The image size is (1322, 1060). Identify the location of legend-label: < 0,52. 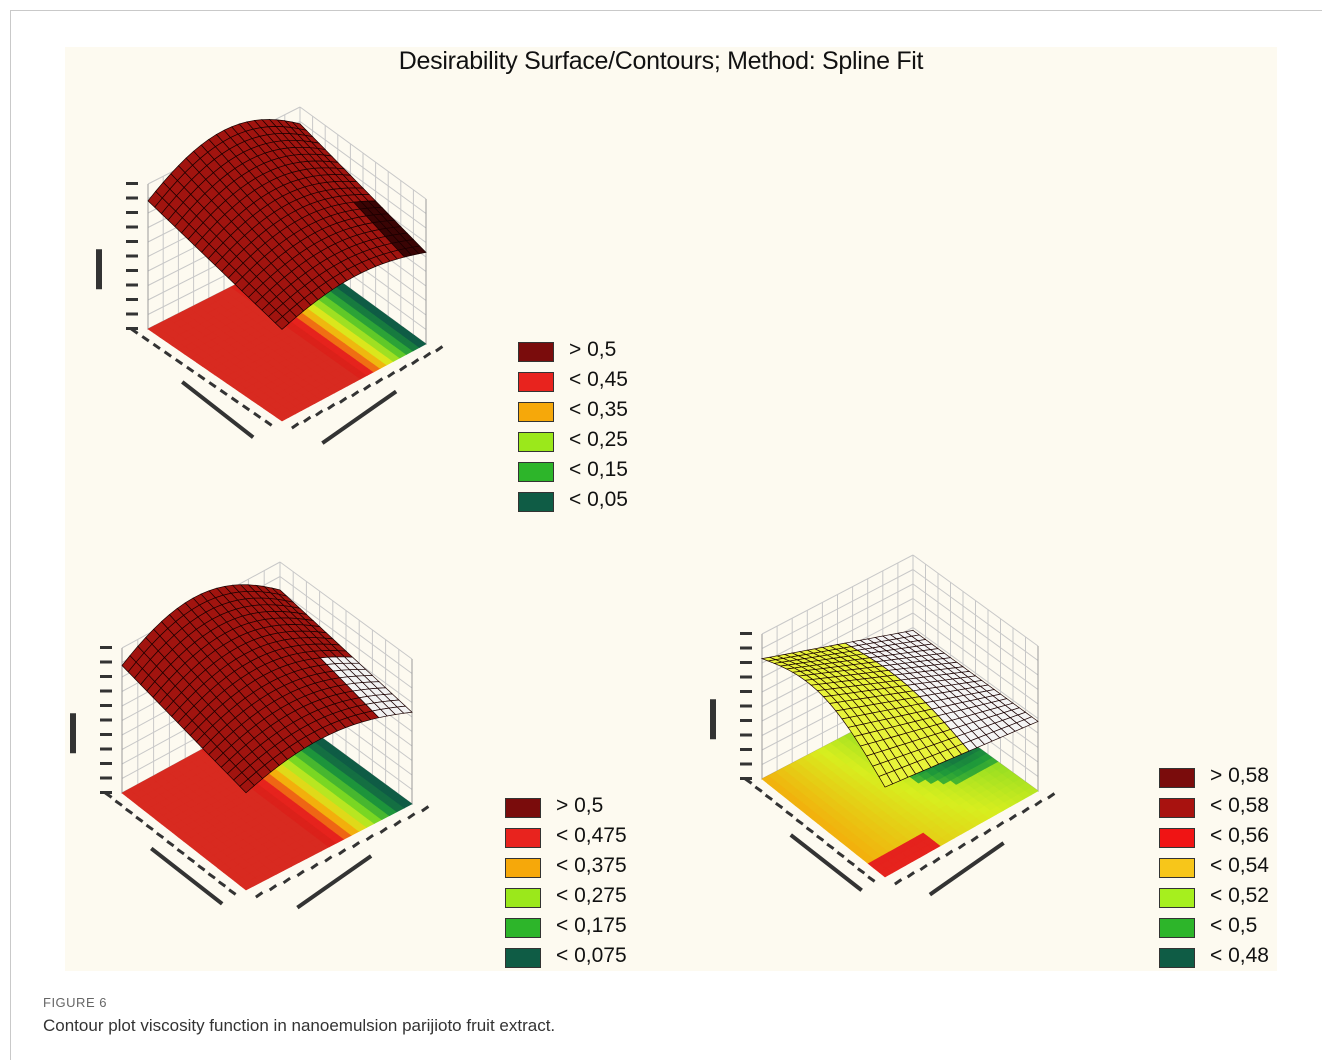
(1239, 895).